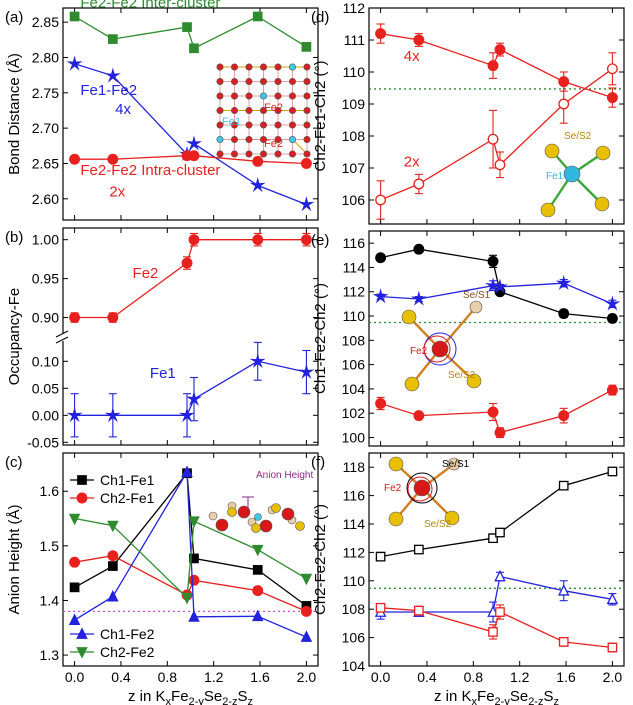  What do you see at coordinates (14, 559) in the screenshot?
I see `y-axis-label: Anion Height (Å)` at bounding box center [14, 559].